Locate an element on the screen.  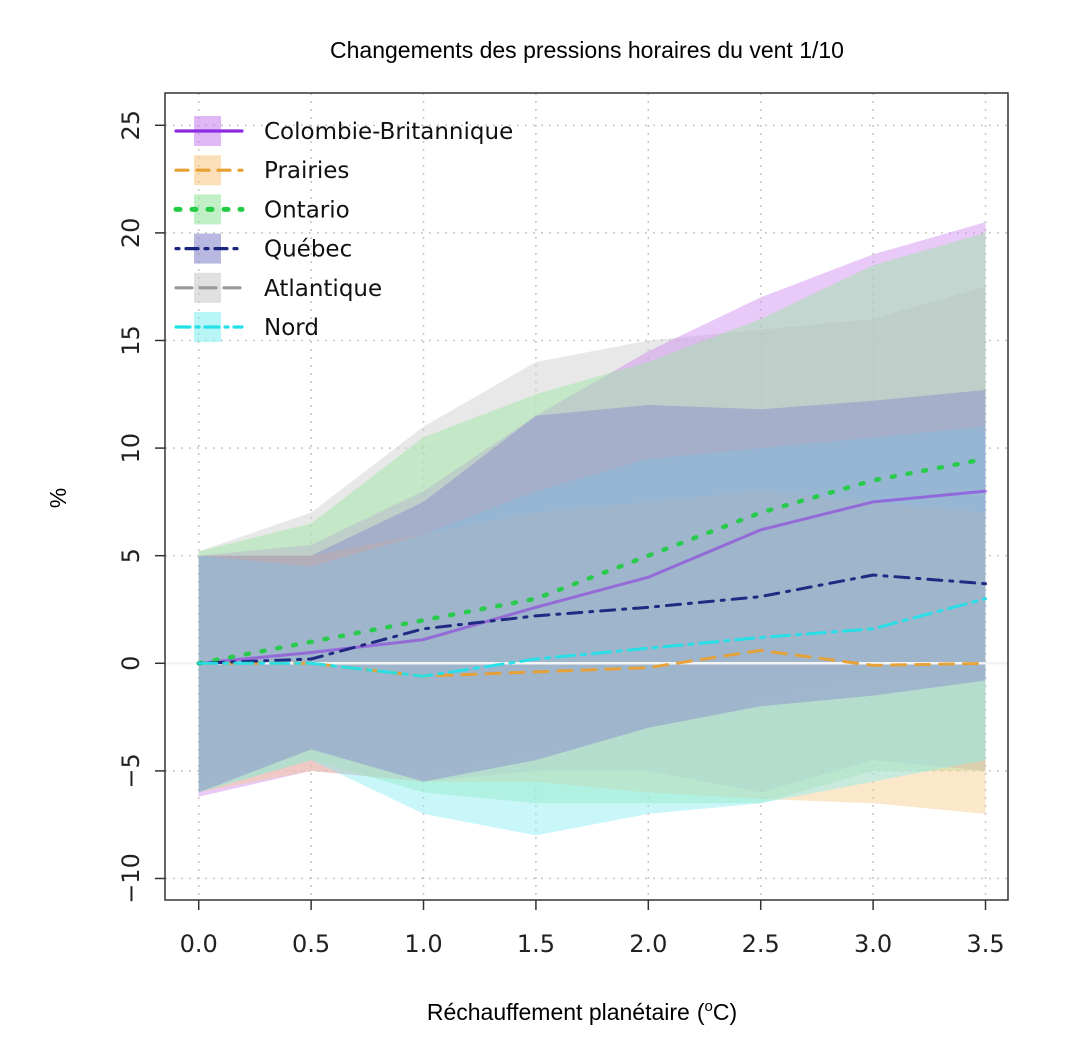
x-tick-label-2: 1.0 is located at coordinates (423, 944).